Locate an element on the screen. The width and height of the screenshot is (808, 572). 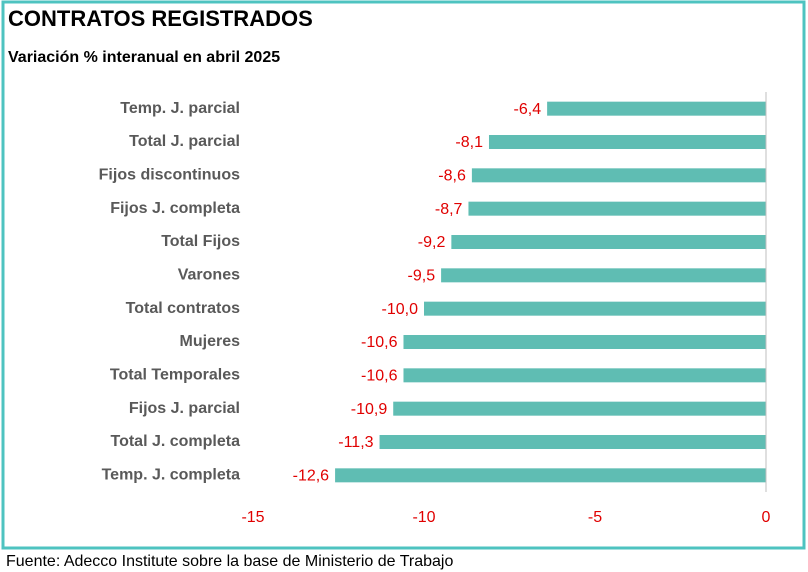
value-label: -10,0 is located at coordinates (400, 309).